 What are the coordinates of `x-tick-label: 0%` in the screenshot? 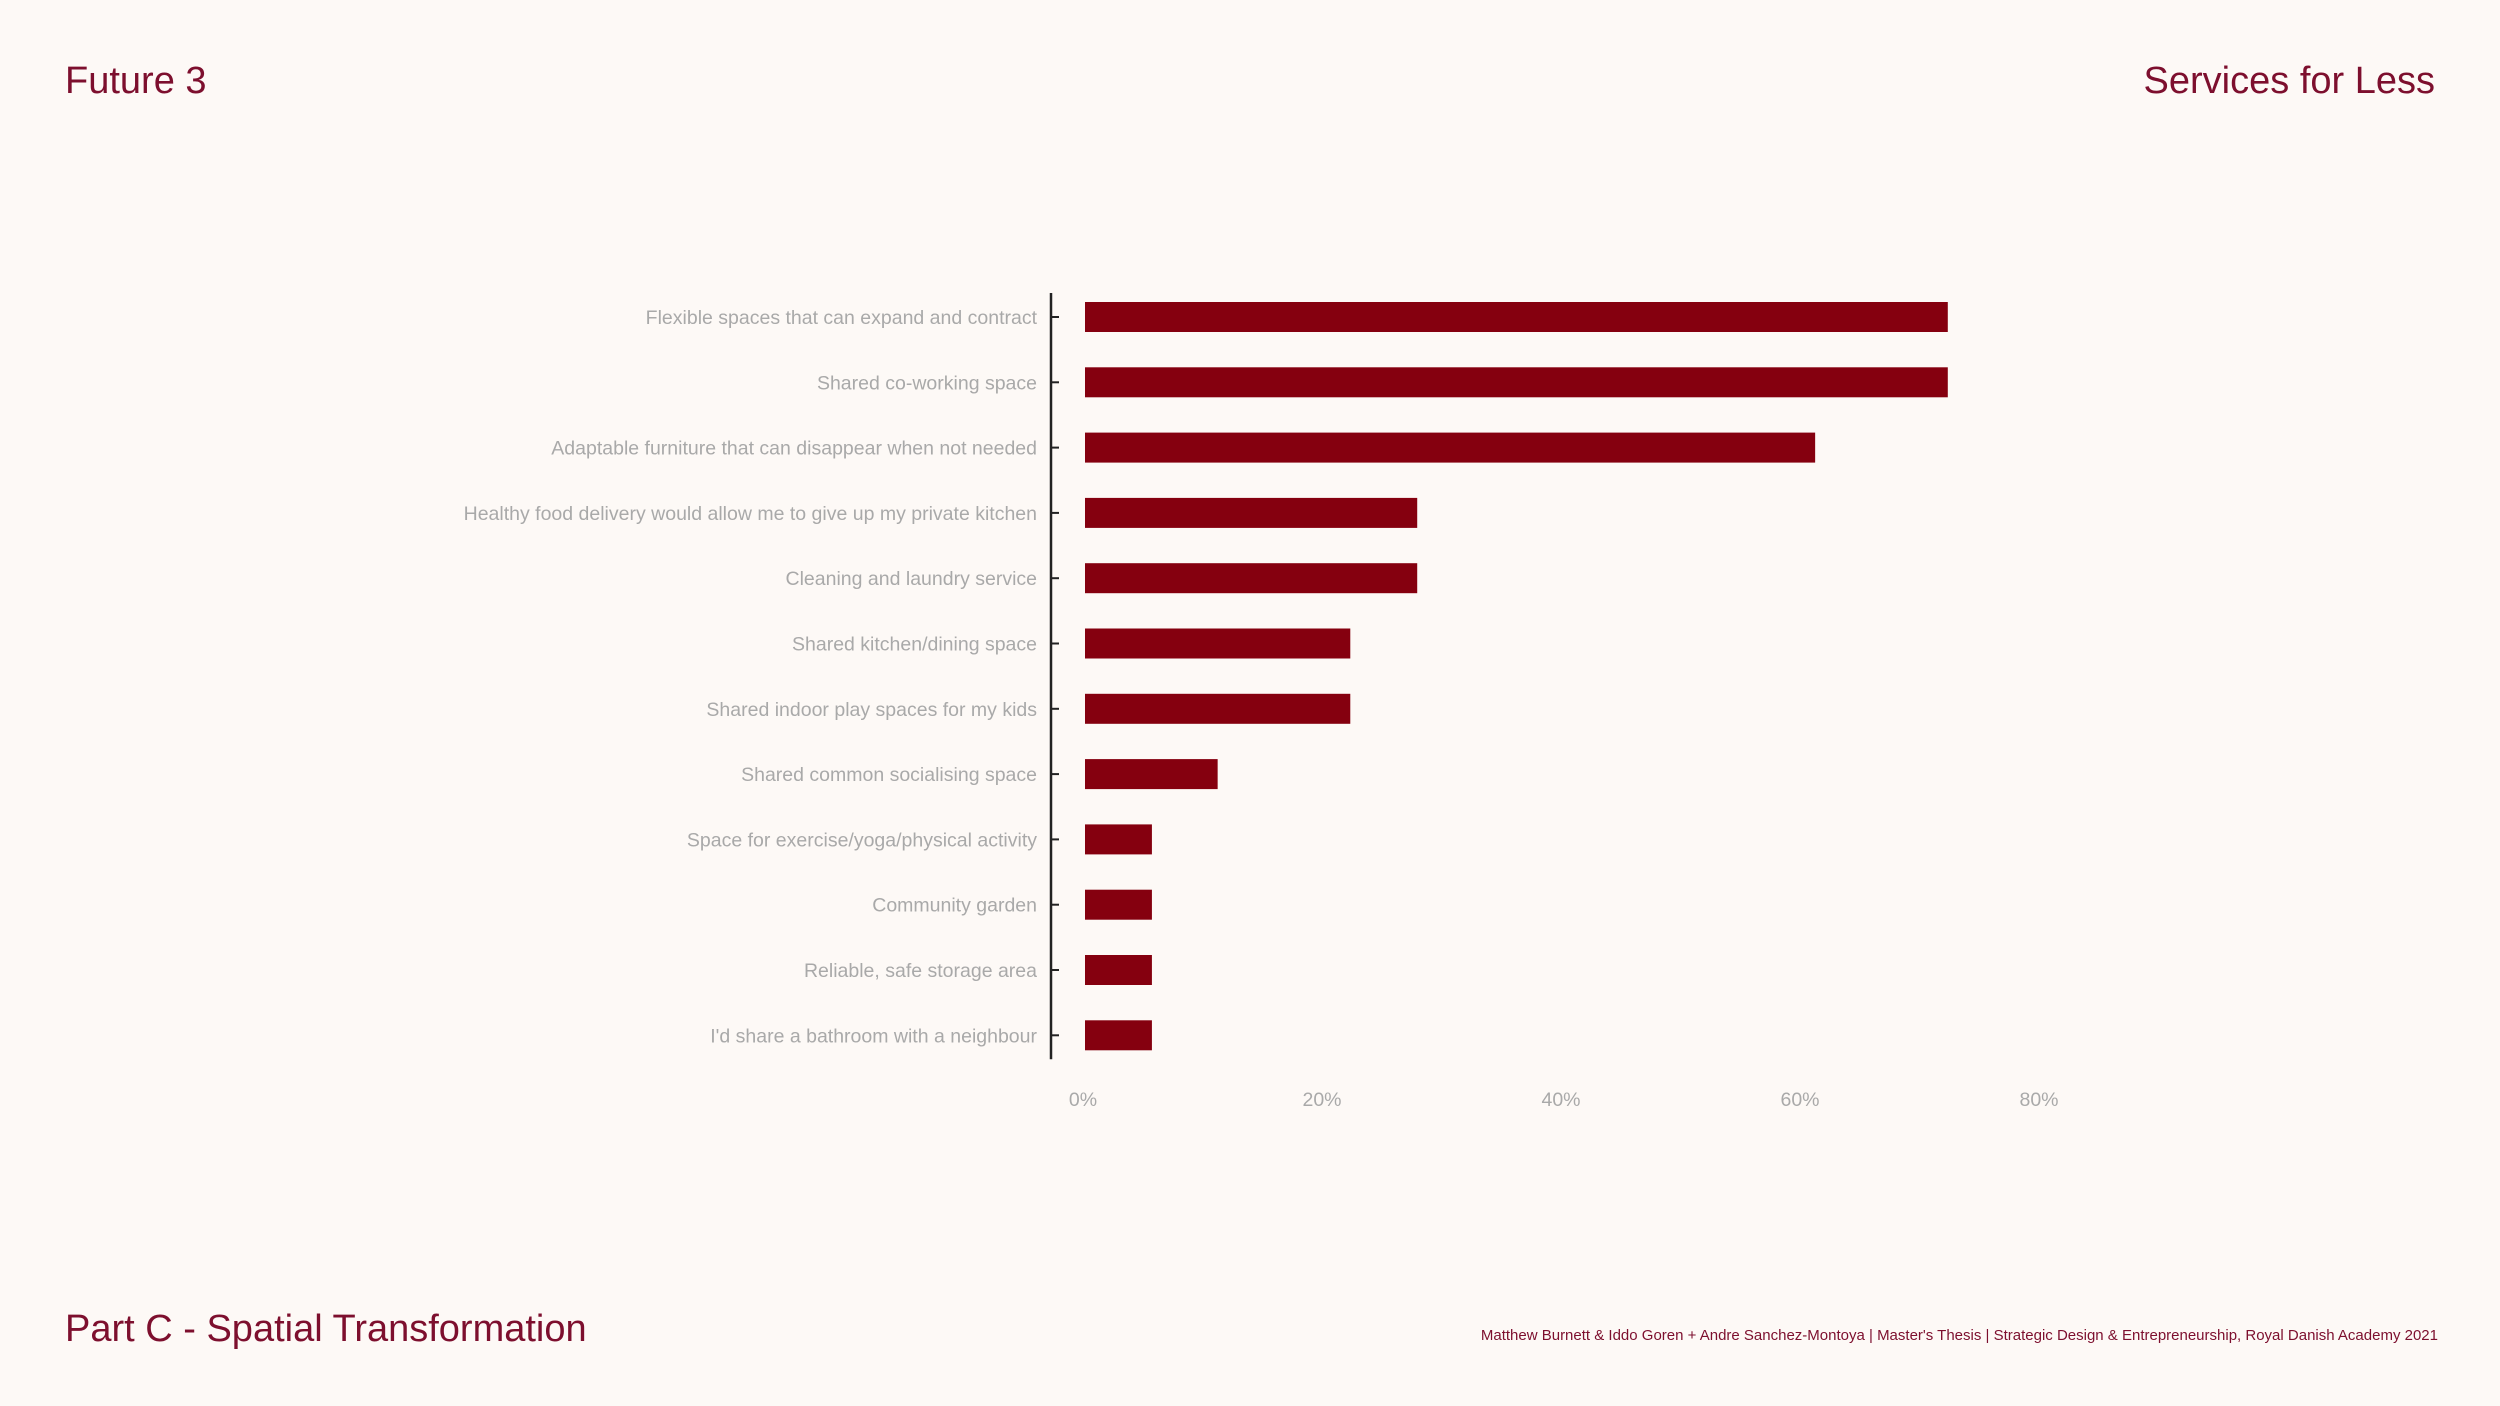 It's located at (1083, 1100).